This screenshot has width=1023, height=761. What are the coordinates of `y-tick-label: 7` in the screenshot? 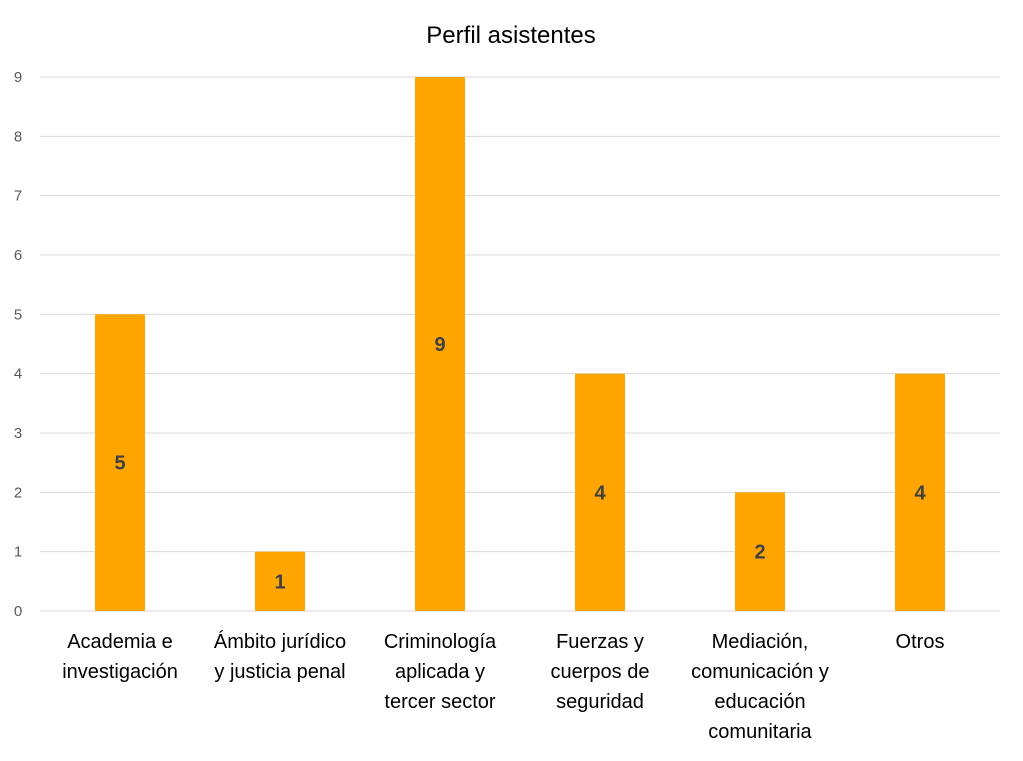 It's located at (18, 196).